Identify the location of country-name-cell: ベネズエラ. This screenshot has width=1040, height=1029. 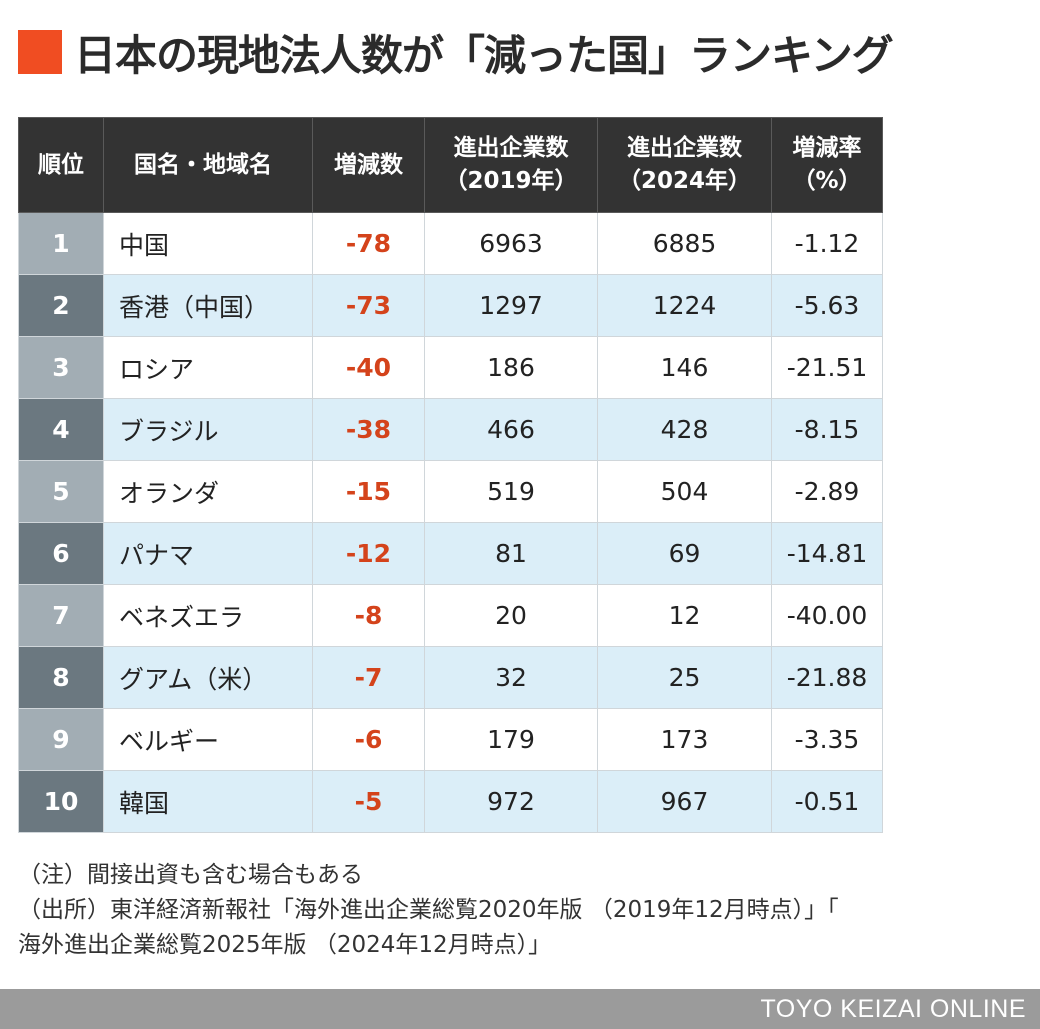
(208, 615).